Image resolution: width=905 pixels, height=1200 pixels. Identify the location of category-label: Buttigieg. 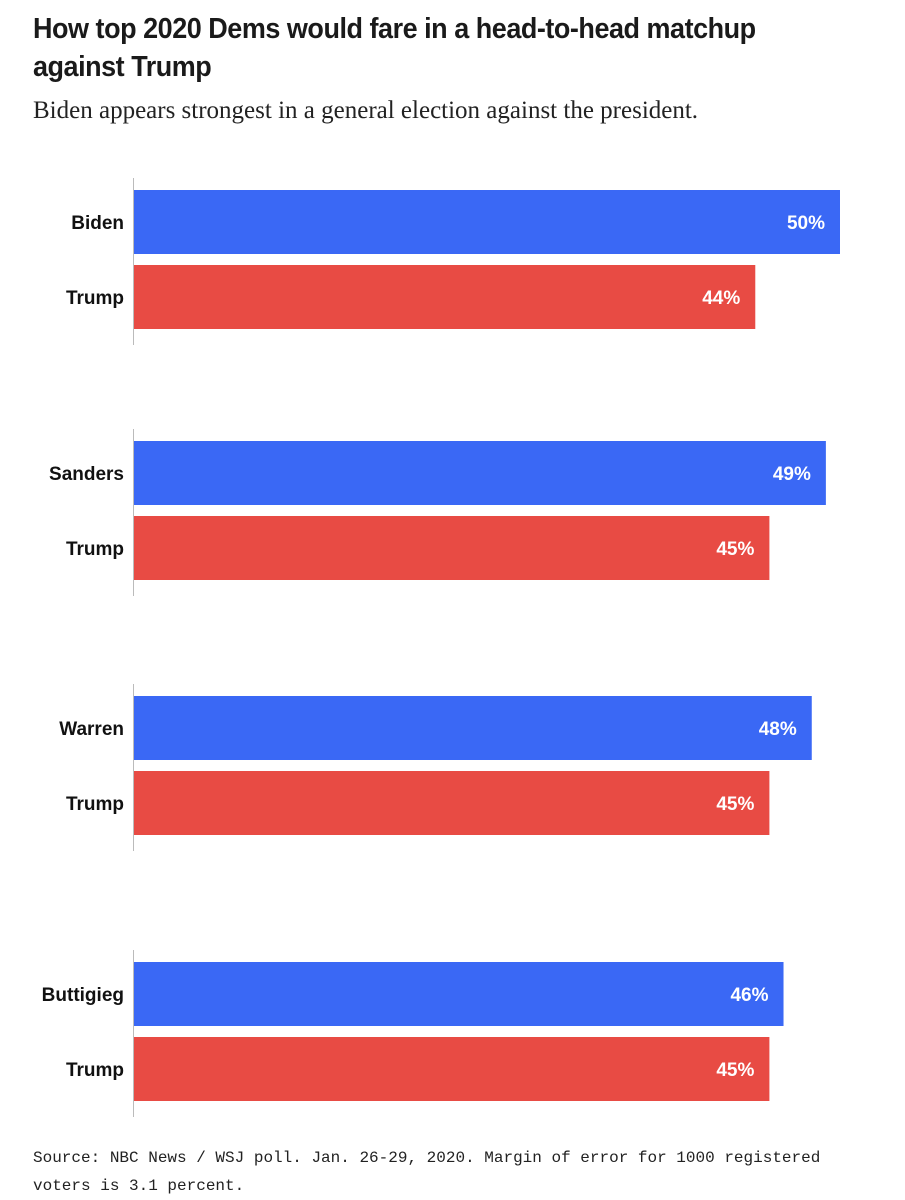
(83, 995).